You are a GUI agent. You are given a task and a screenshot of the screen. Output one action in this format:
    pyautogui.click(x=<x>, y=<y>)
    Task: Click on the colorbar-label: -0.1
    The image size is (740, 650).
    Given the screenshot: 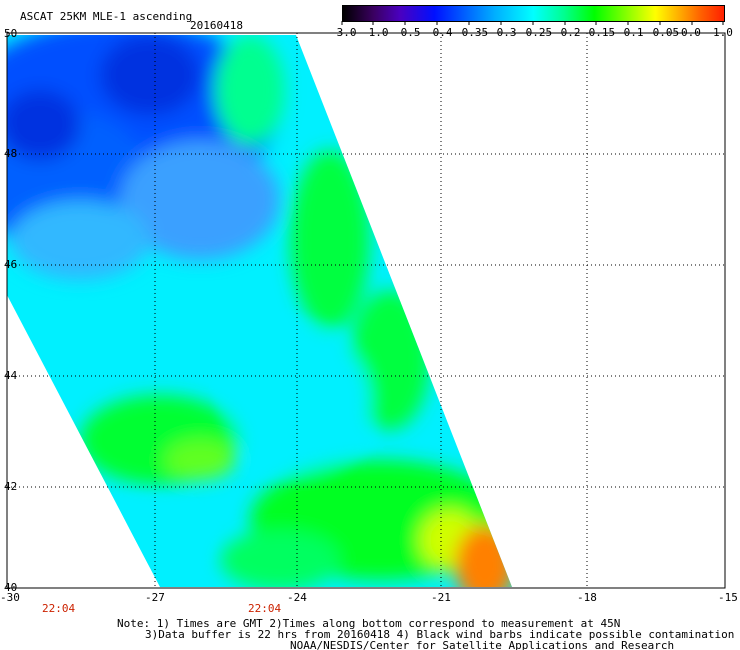 What is the action you would take?
    pyautogui.click(x=630, y=32)
    